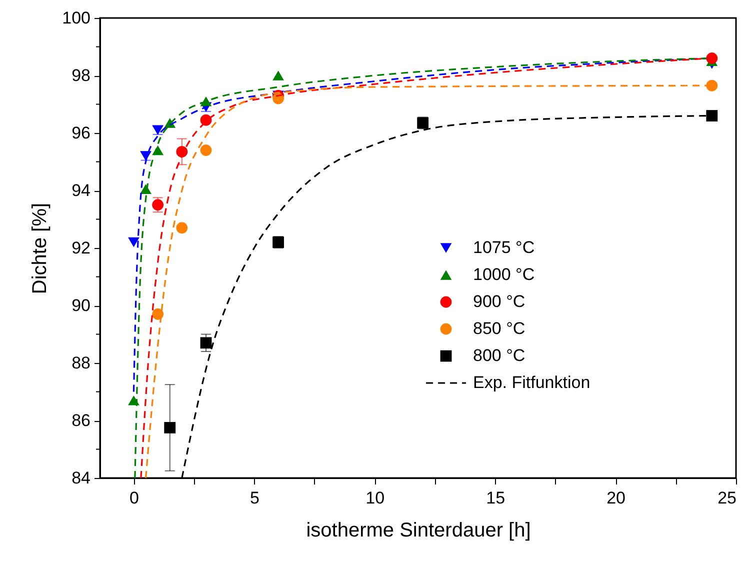 This screenshot has width=752, height=570. I want to click on y-tick-label: 96, so click(81, 133).